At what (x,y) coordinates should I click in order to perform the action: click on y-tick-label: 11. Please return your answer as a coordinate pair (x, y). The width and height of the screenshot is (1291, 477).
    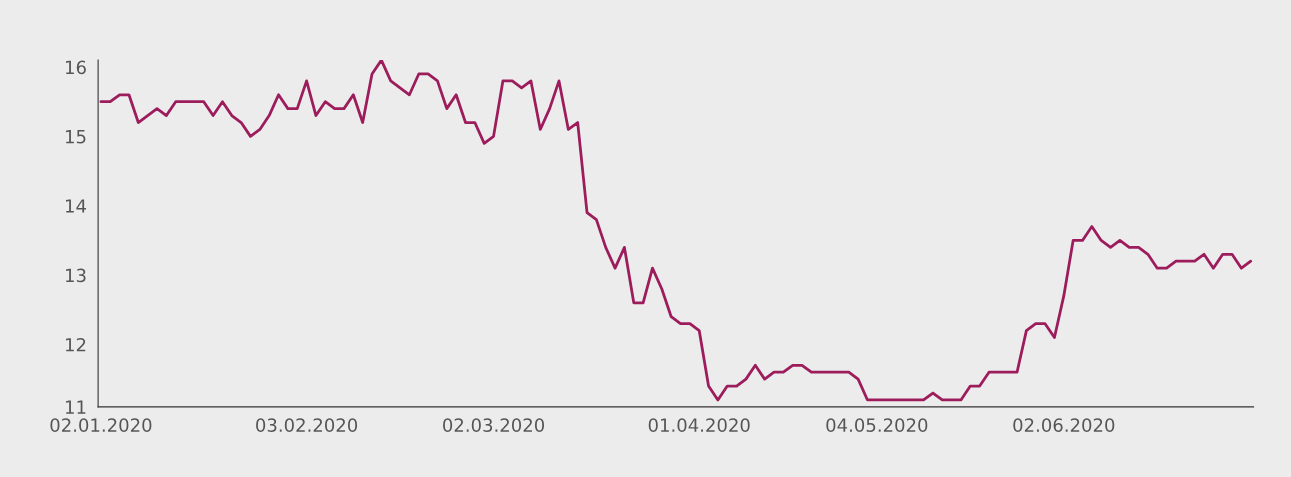
    Looking at the image, I should click on (76, 407).